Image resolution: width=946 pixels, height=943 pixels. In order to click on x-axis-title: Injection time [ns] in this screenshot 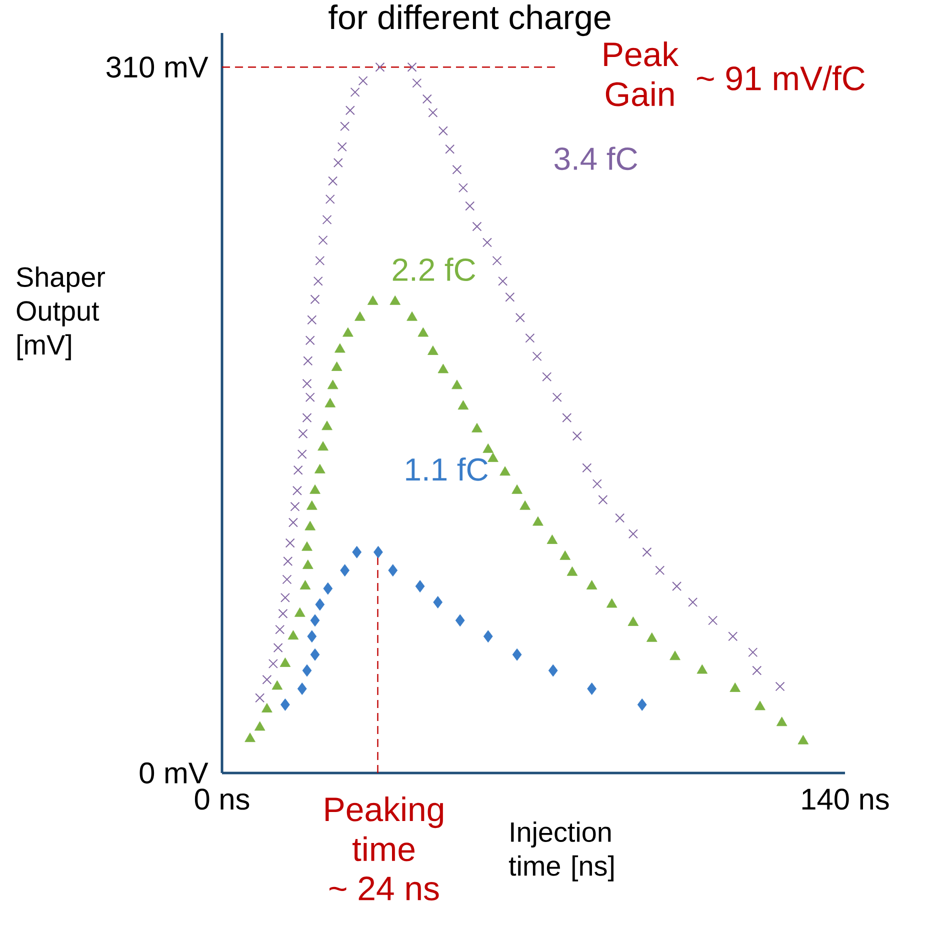, I will do `click(561, 852)`.